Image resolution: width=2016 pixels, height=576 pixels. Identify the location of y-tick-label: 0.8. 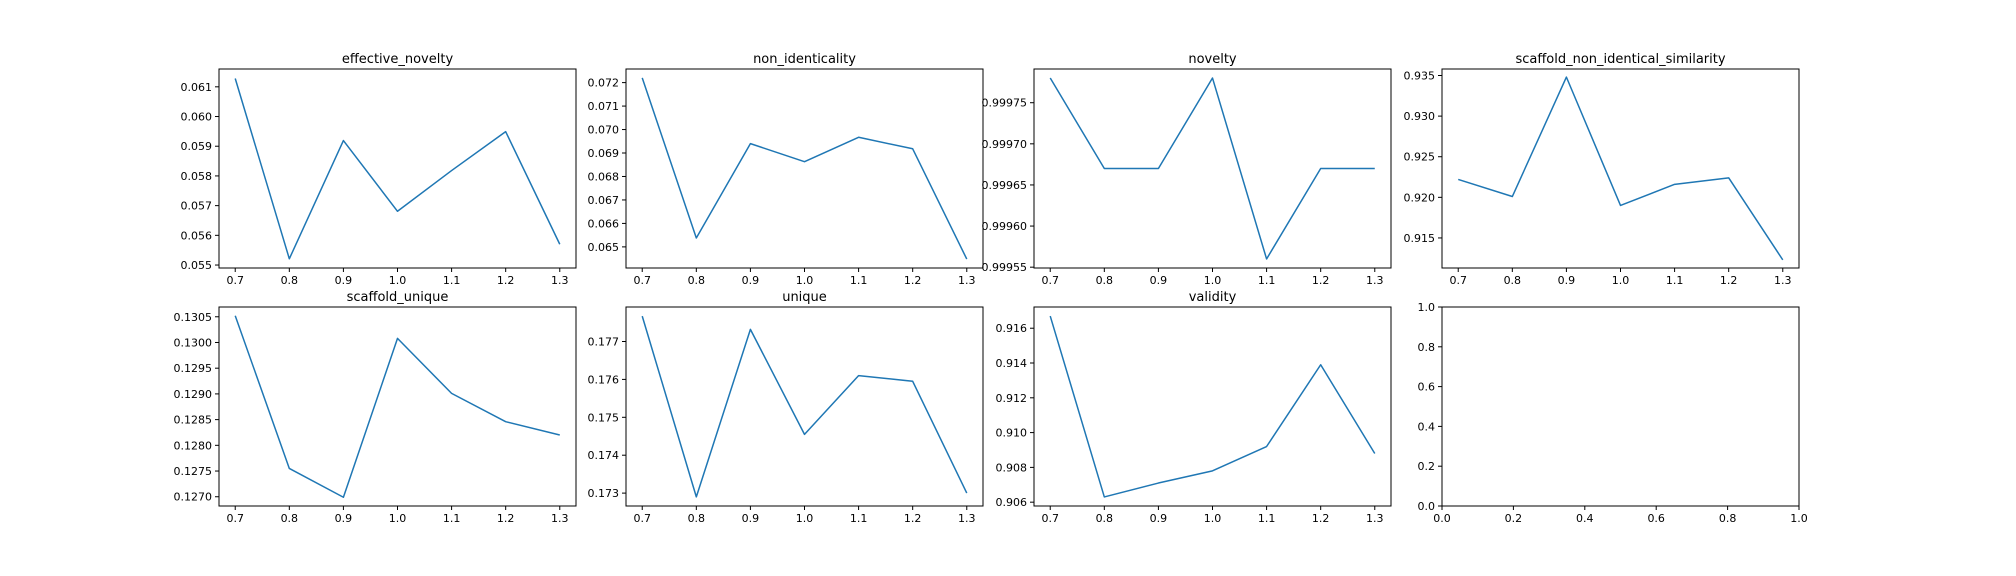
(1427, 347).